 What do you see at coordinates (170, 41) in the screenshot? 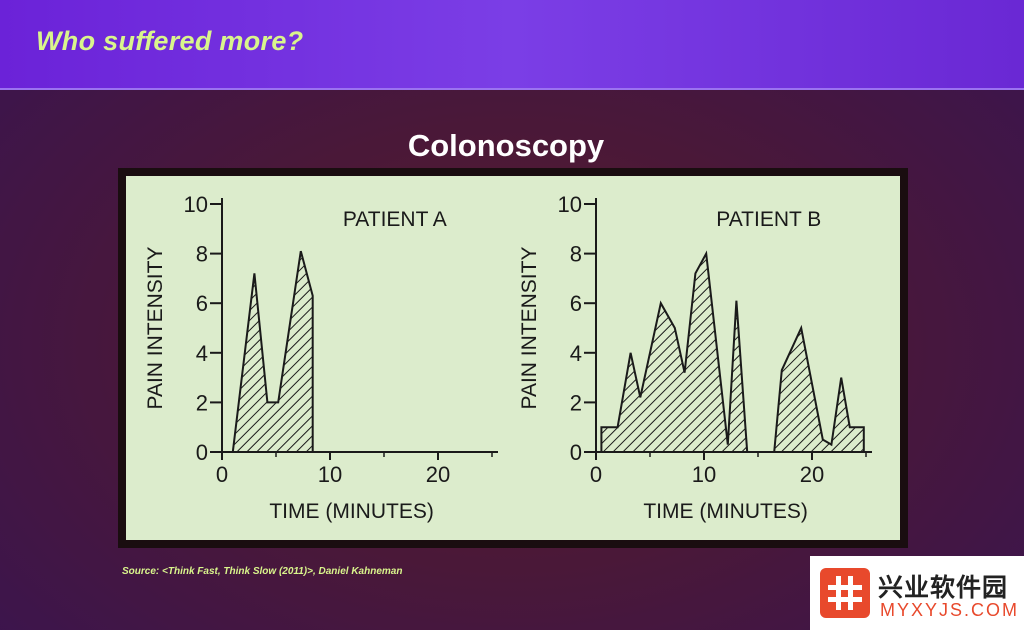
I see `slide-title: Who suffered more?` at bounding box center [170, 41].